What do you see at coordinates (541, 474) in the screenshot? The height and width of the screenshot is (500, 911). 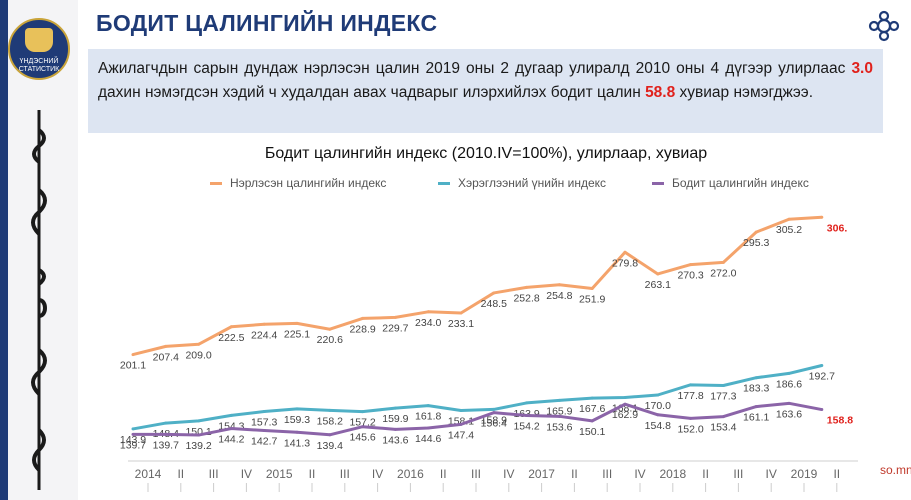 I see `x-tick-label: 2017` at bounding box center [541, 474].